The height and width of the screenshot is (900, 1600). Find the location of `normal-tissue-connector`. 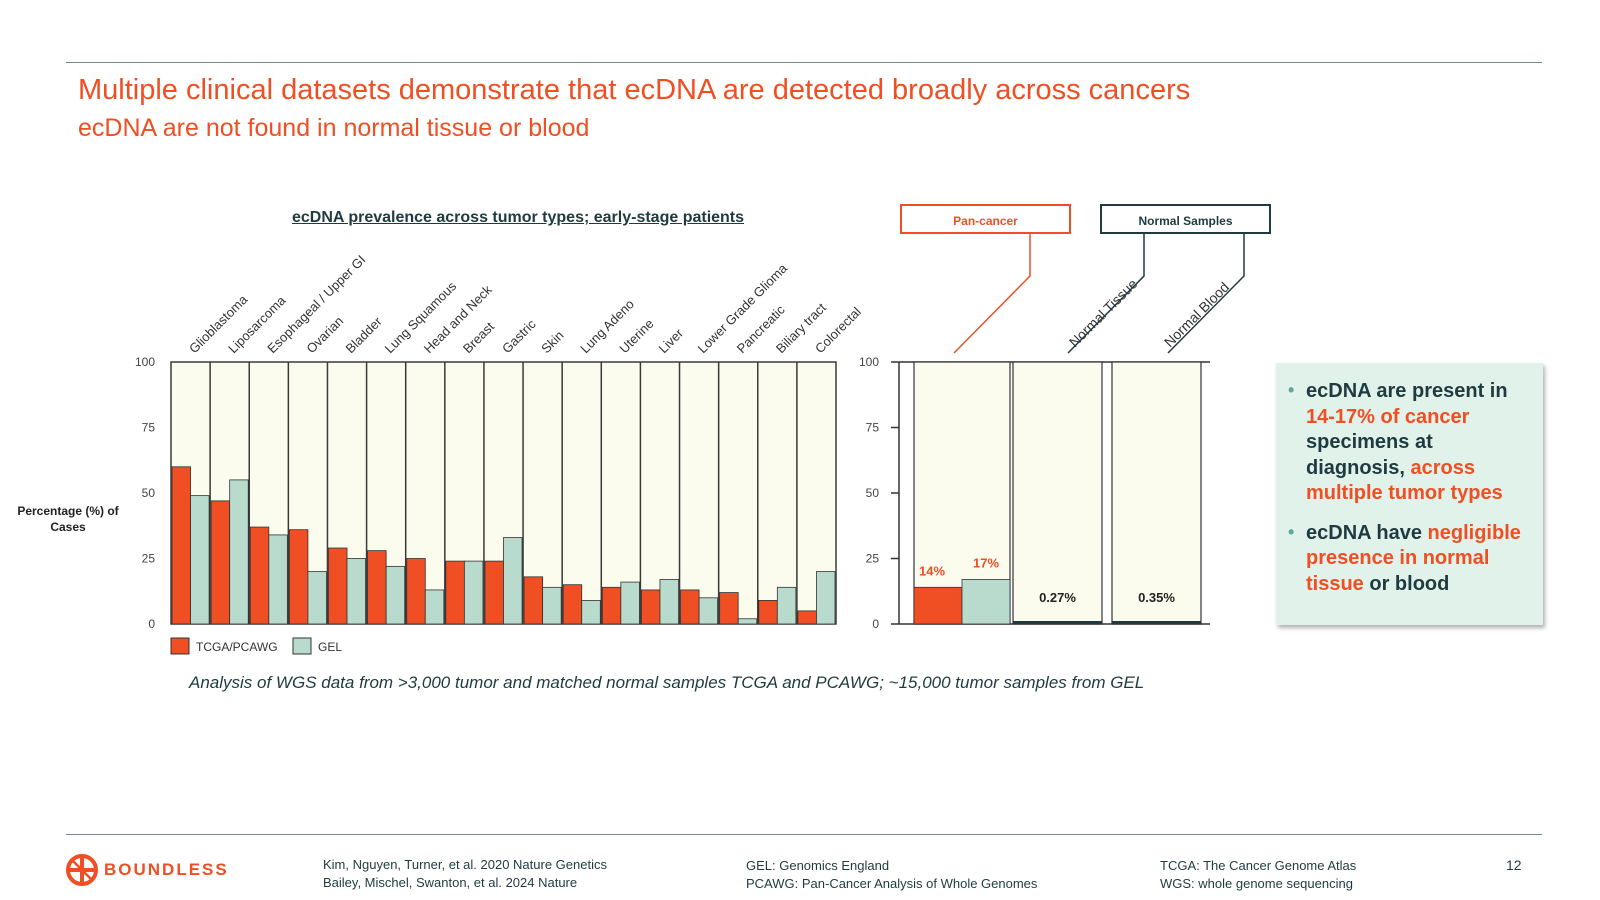

normal-tissue-connector is located at coordinates (1106, 294).